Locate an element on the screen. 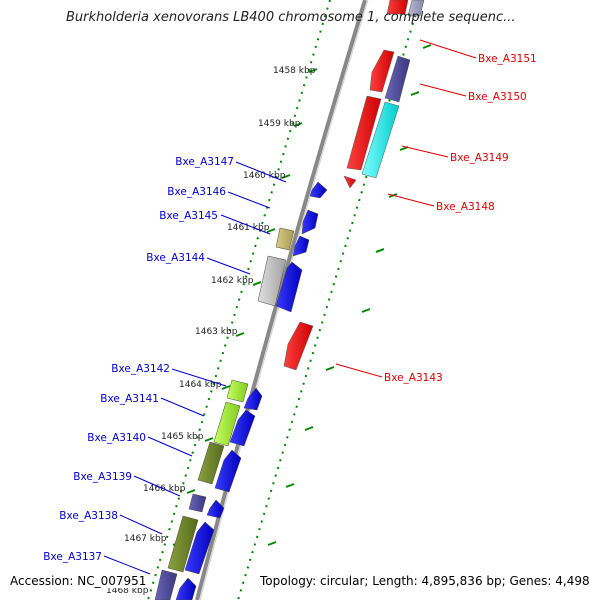  gene-Bxe_A3140b is located at coordinates (228, 471).